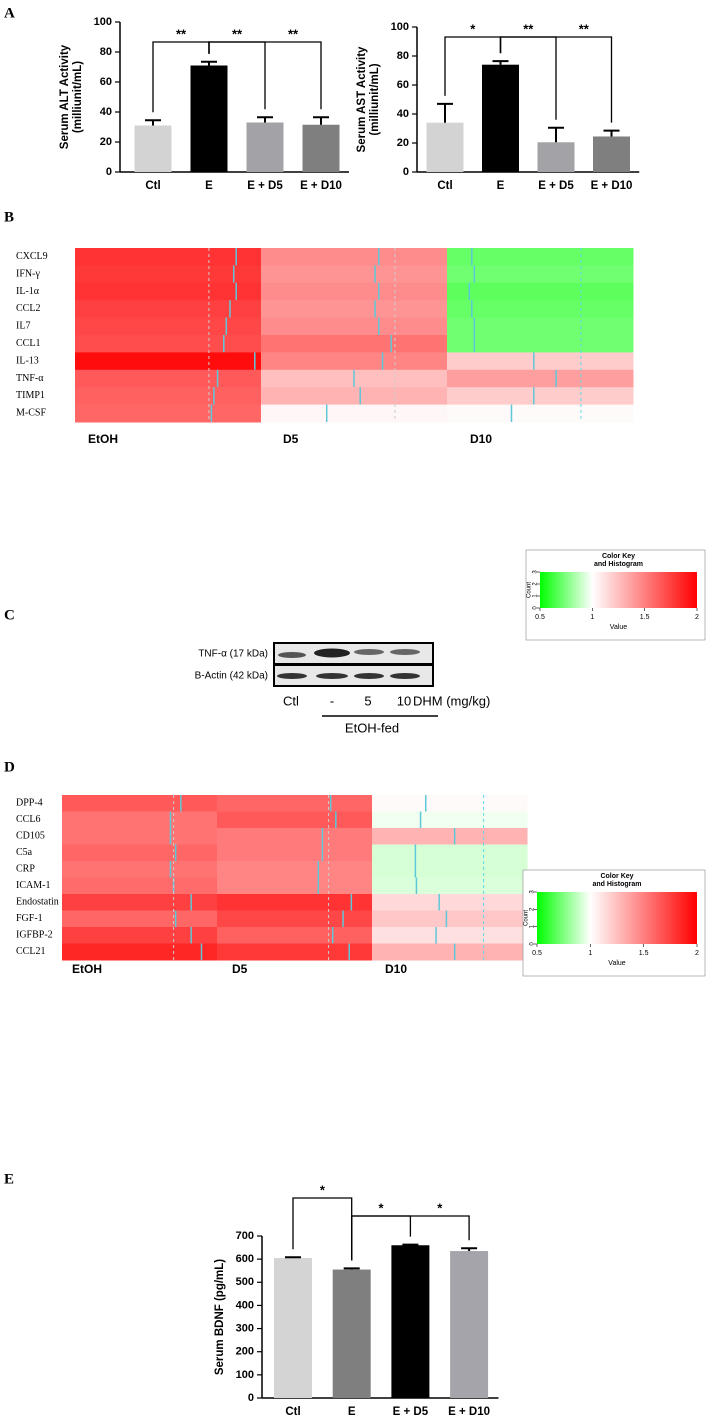 This screenshot has width=709, height=1421. Describe the element at coordinates (28, 273) in the screenshot. I see `row-label: IFN-γ` at that location.